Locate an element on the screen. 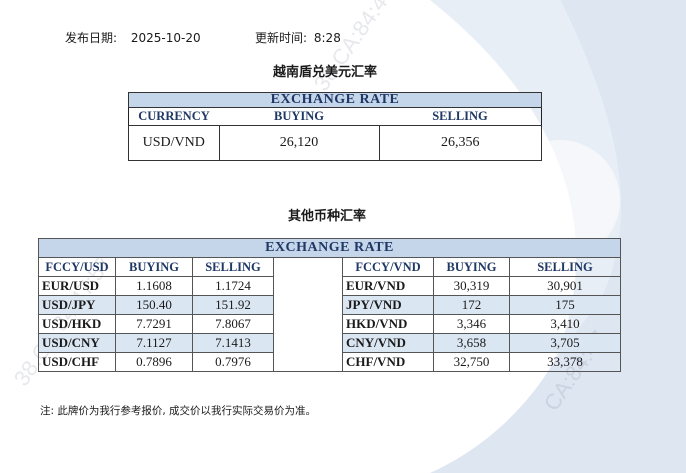 The height and width of the screenshot is (473, 686). buying-rate-cell: 172 is located at coordinates (471, 305).